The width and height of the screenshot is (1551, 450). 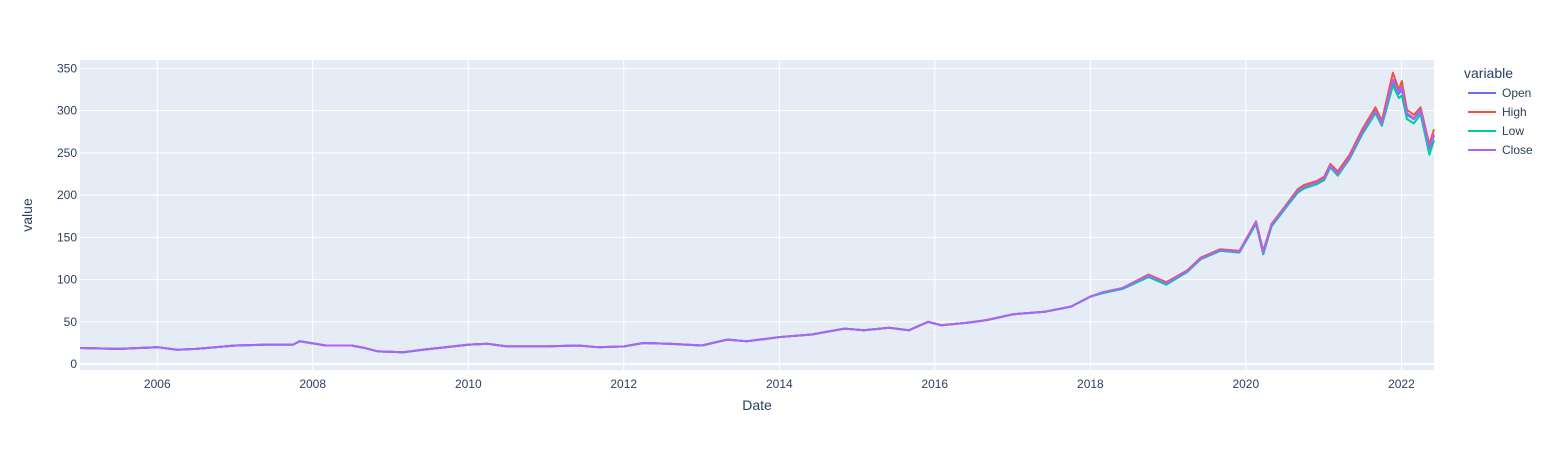 I want to click on y-tick-label: 300, so click(x=67, y=111).